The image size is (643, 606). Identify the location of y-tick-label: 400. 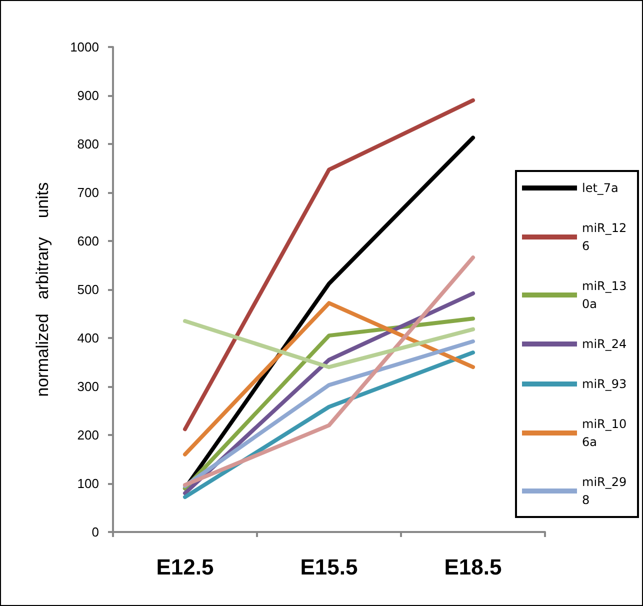
(88, 338).